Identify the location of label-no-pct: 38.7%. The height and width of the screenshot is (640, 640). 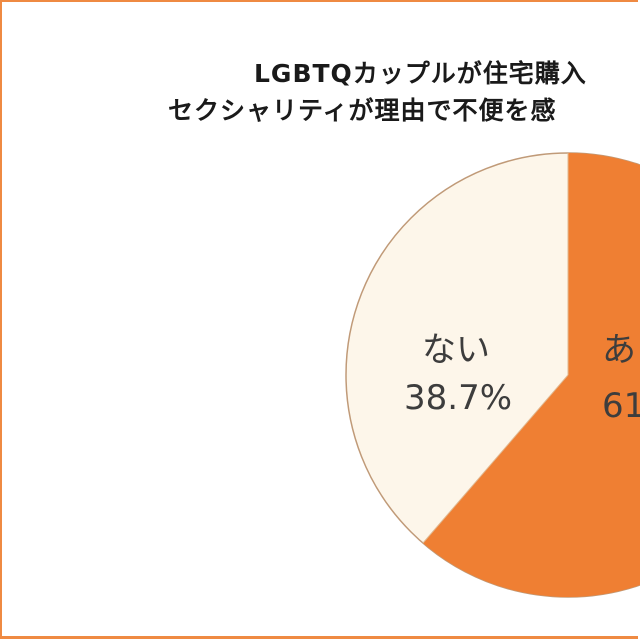
(458, 398).